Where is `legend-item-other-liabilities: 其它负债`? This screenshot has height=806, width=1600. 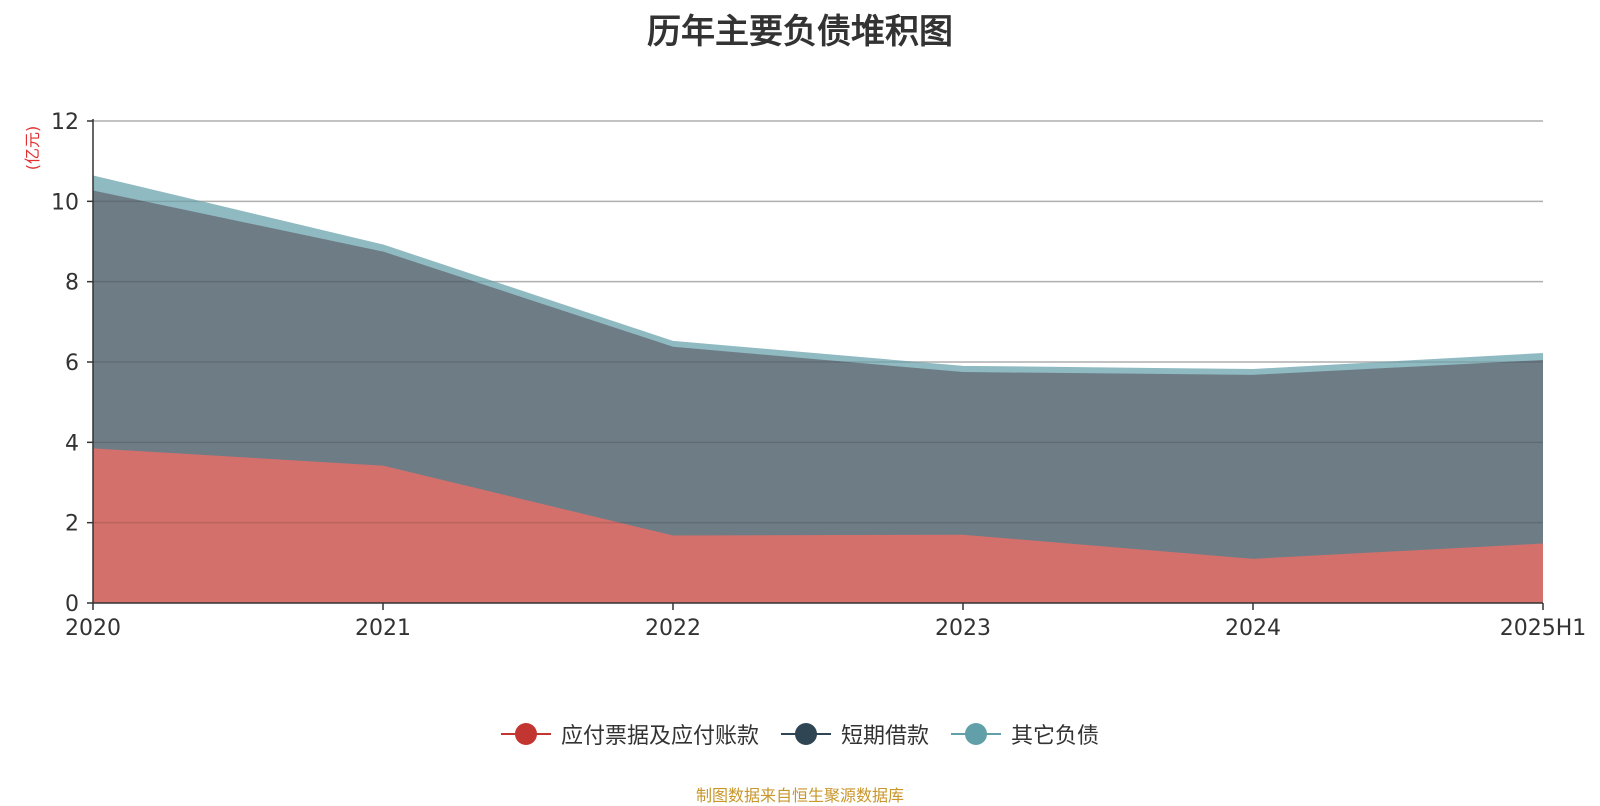 legend-item-other-liabilities: 其它负债 is located at coordinates (1025, 734).